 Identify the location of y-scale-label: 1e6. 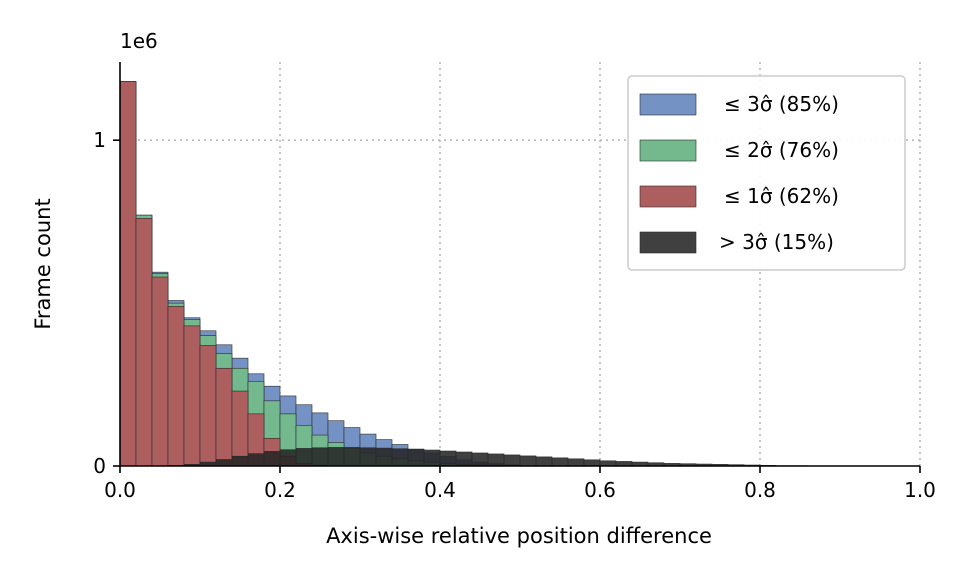
(139, 41).